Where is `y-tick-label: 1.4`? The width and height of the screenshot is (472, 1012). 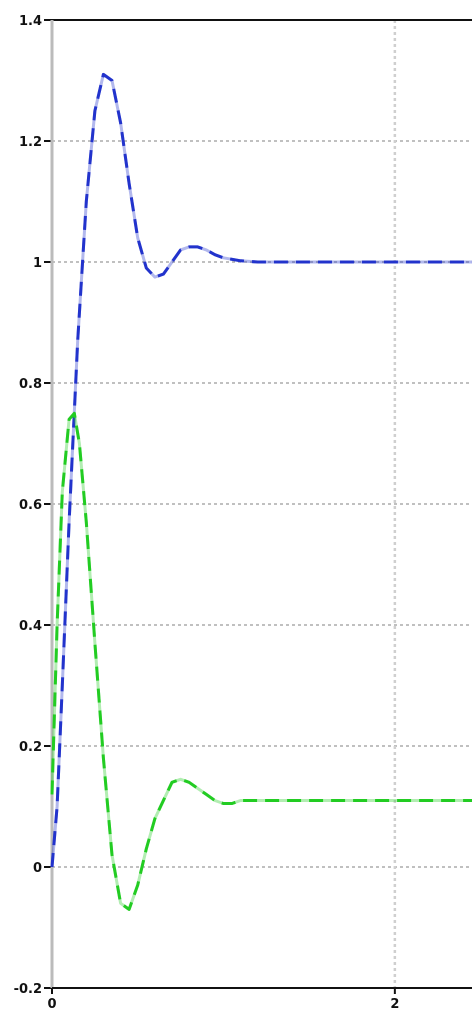
y-tick-label: 1.4 is located at coordinates (30, 21).